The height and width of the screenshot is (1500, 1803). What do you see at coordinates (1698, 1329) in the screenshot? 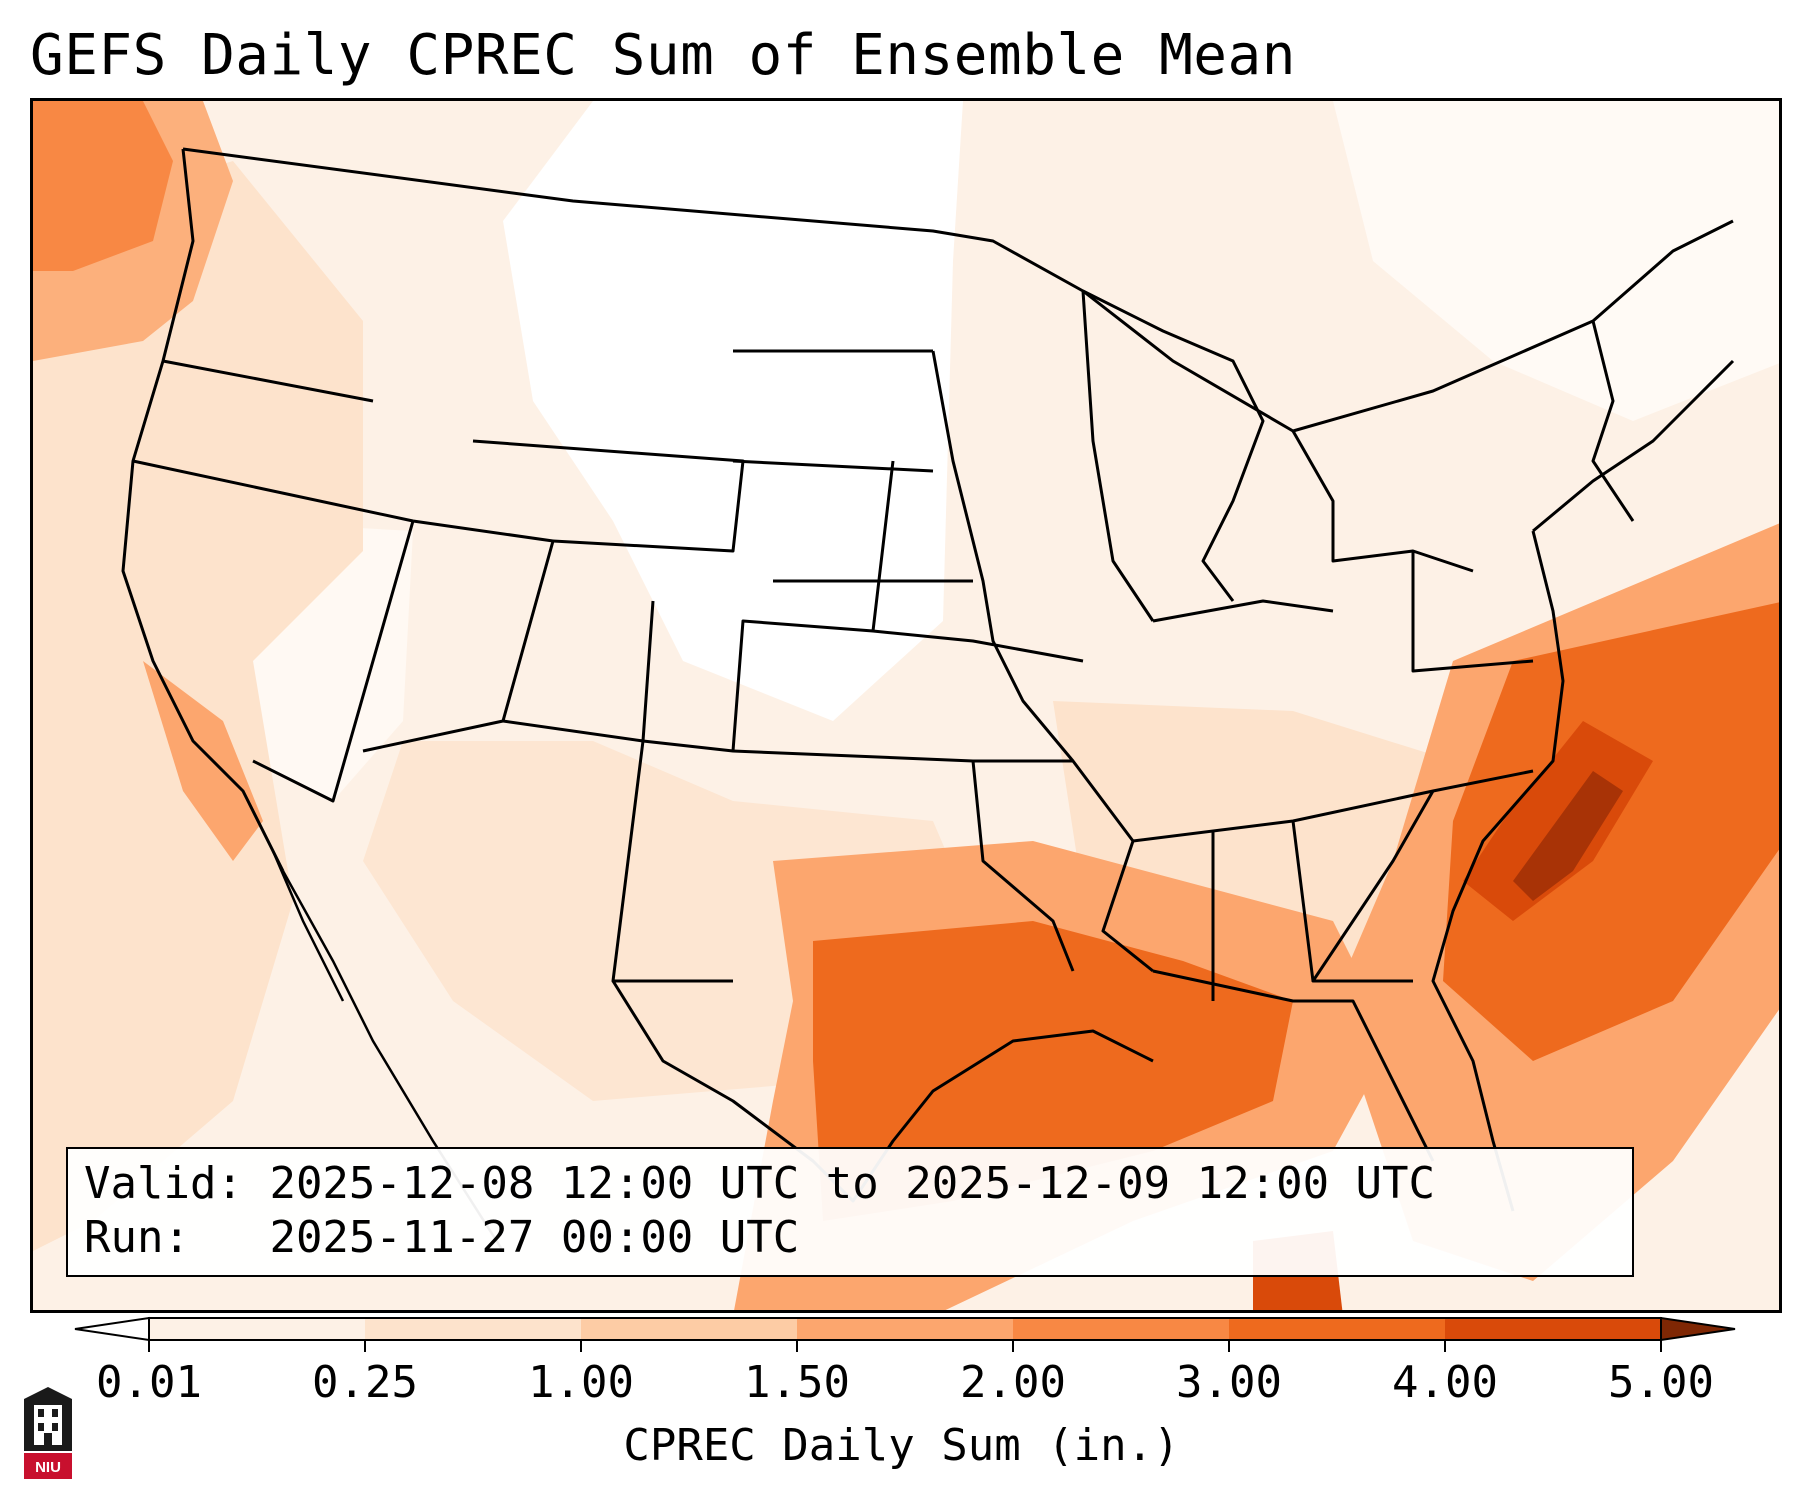
I see `colorbar-over-extension` at bounding box center [1698, 1329].